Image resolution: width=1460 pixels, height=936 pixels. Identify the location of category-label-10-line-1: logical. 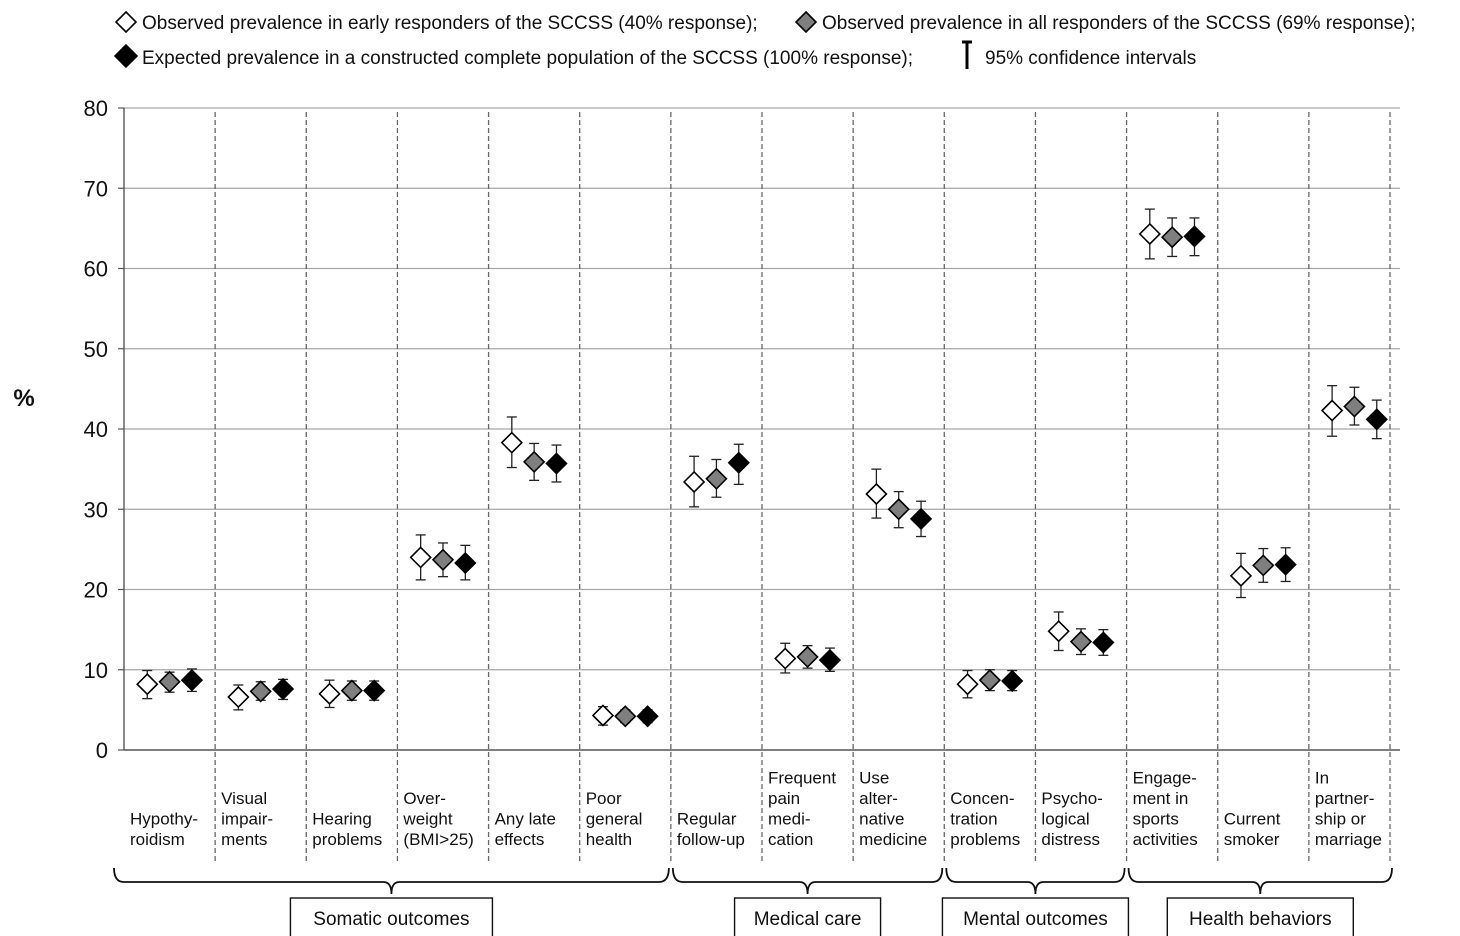
(1065, 819).